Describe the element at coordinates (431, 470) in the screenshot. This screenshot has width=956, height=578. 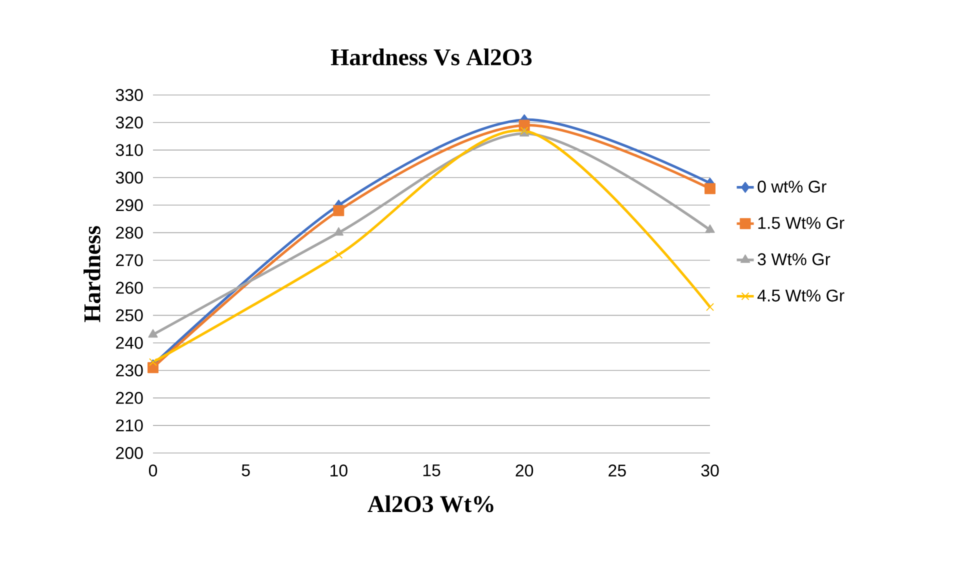
I see `x-tick-label: 15` at that location.